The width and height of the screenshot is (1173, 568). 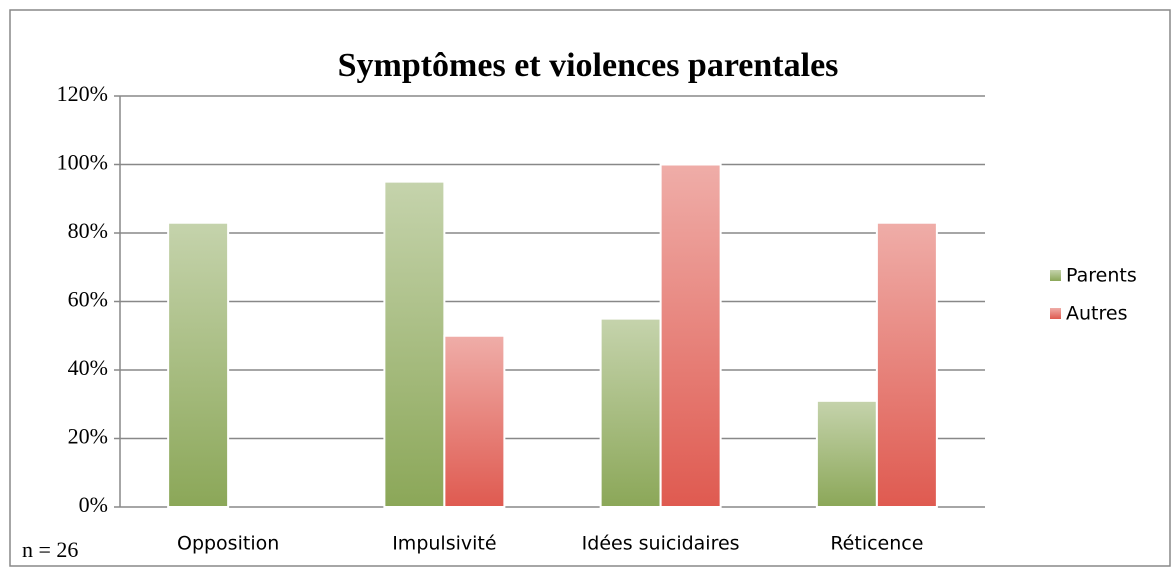 What do you see at coordinates (661, 544) in the screenshot?
I see `x-tick-label: Idées suicidaires` at bounding box center [661, 544].